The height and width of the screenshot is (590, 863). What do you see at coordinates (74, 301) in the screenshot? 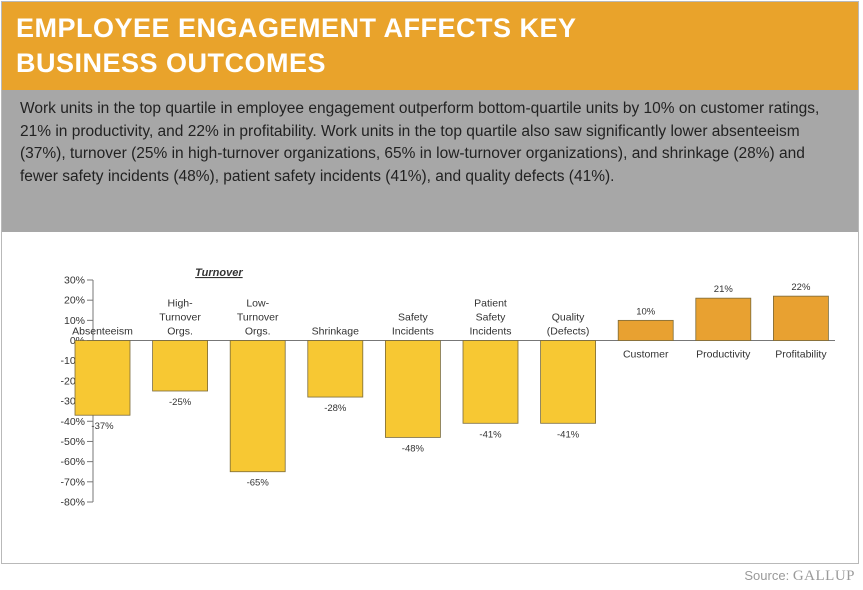
I see `y-tick-label: 20%` at bounding box center [74, 301].